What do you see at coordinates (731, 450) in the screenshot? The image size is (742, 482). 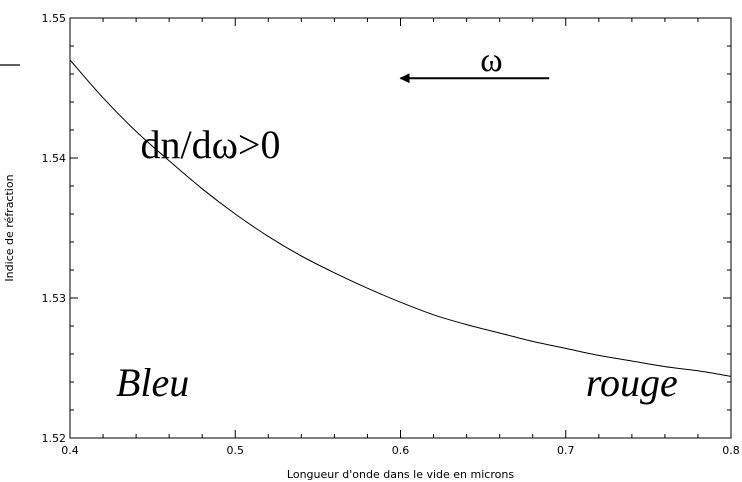 I see `x-tick-label: 0.8` at bounding box center [731, 450].